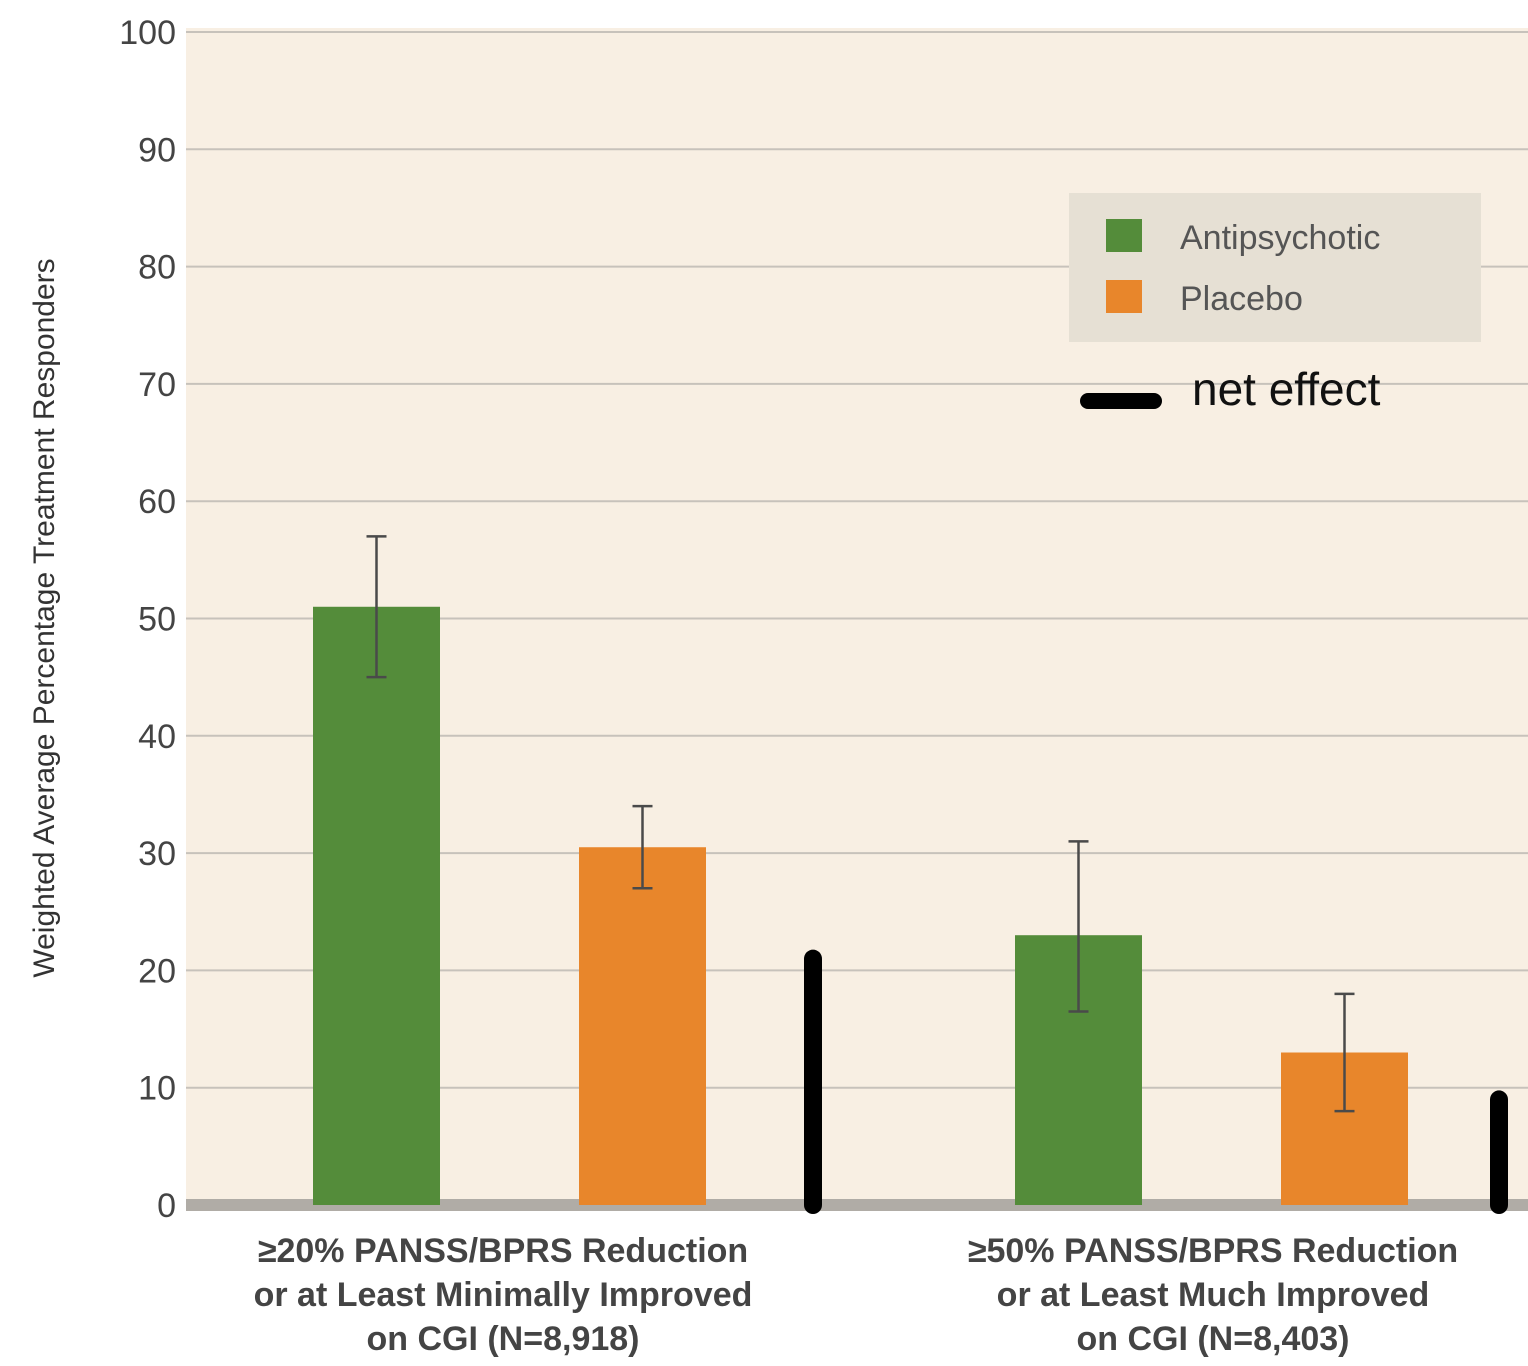 Image resolution: width=1528 pixels, height=1366 pixels. What do you see at coordinates (157, 854) in the screenshot?
I see `y-tick-label: 30` at bounding box center [157, 854].